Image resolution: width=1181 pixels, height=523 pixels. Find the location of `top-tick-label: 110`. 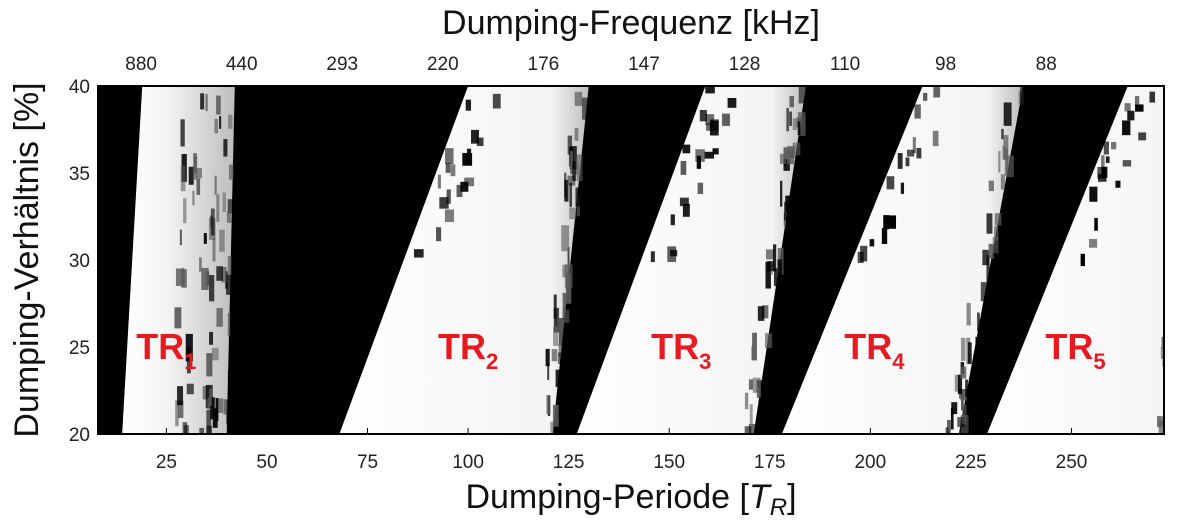

top-tick-label: 110 is located at coordinates (845, 64).